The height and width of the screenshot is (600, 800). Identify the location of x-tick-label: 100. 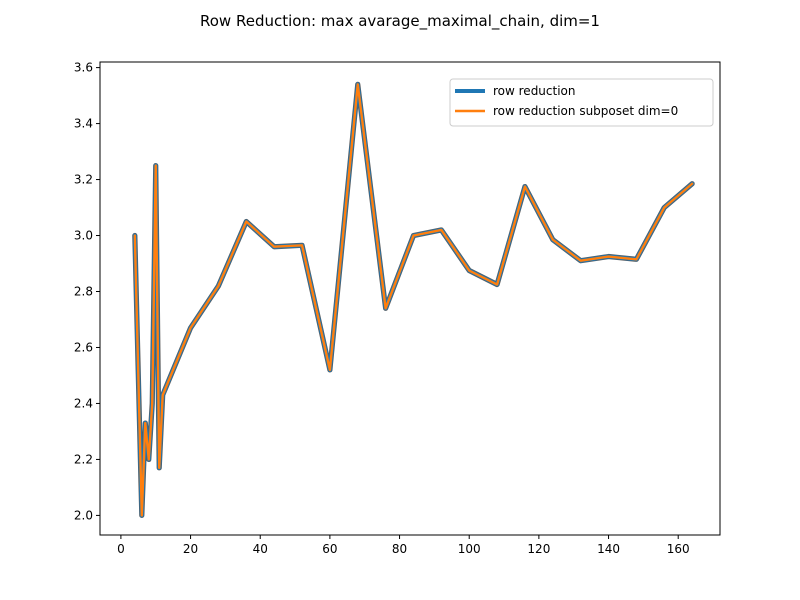
(469, 549).